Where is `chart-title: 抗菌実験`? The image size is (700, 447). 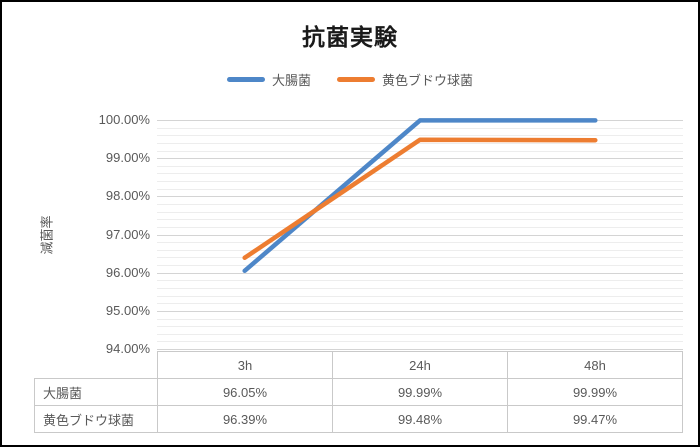
chart-title: 抗菌実験 is located at coordinates (350, 37).